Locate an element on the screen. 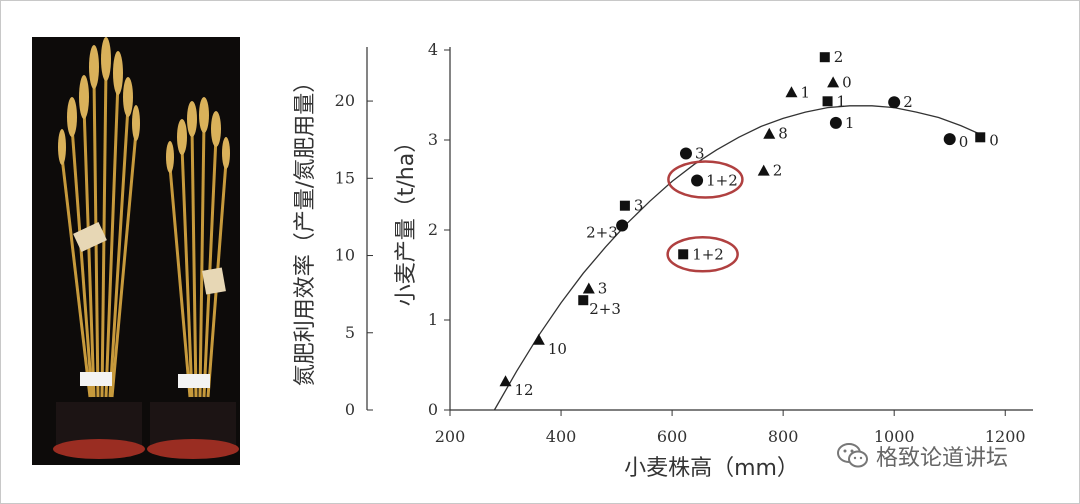  y-left-tick-label: 10 is located at coordinates (345, 255).